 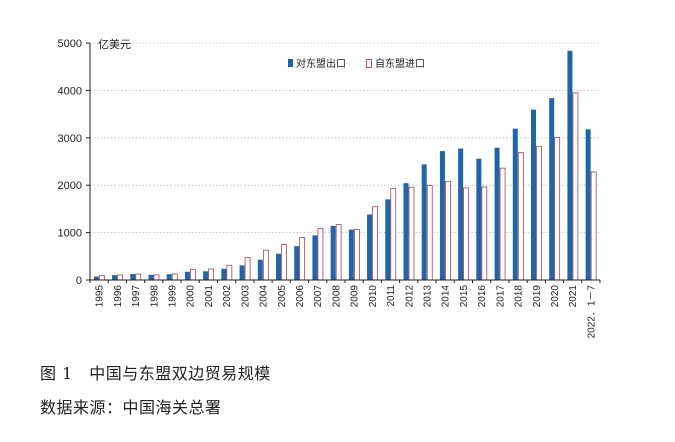 I want to click on x-tick-label: 1998, so click(x=154, y=296).